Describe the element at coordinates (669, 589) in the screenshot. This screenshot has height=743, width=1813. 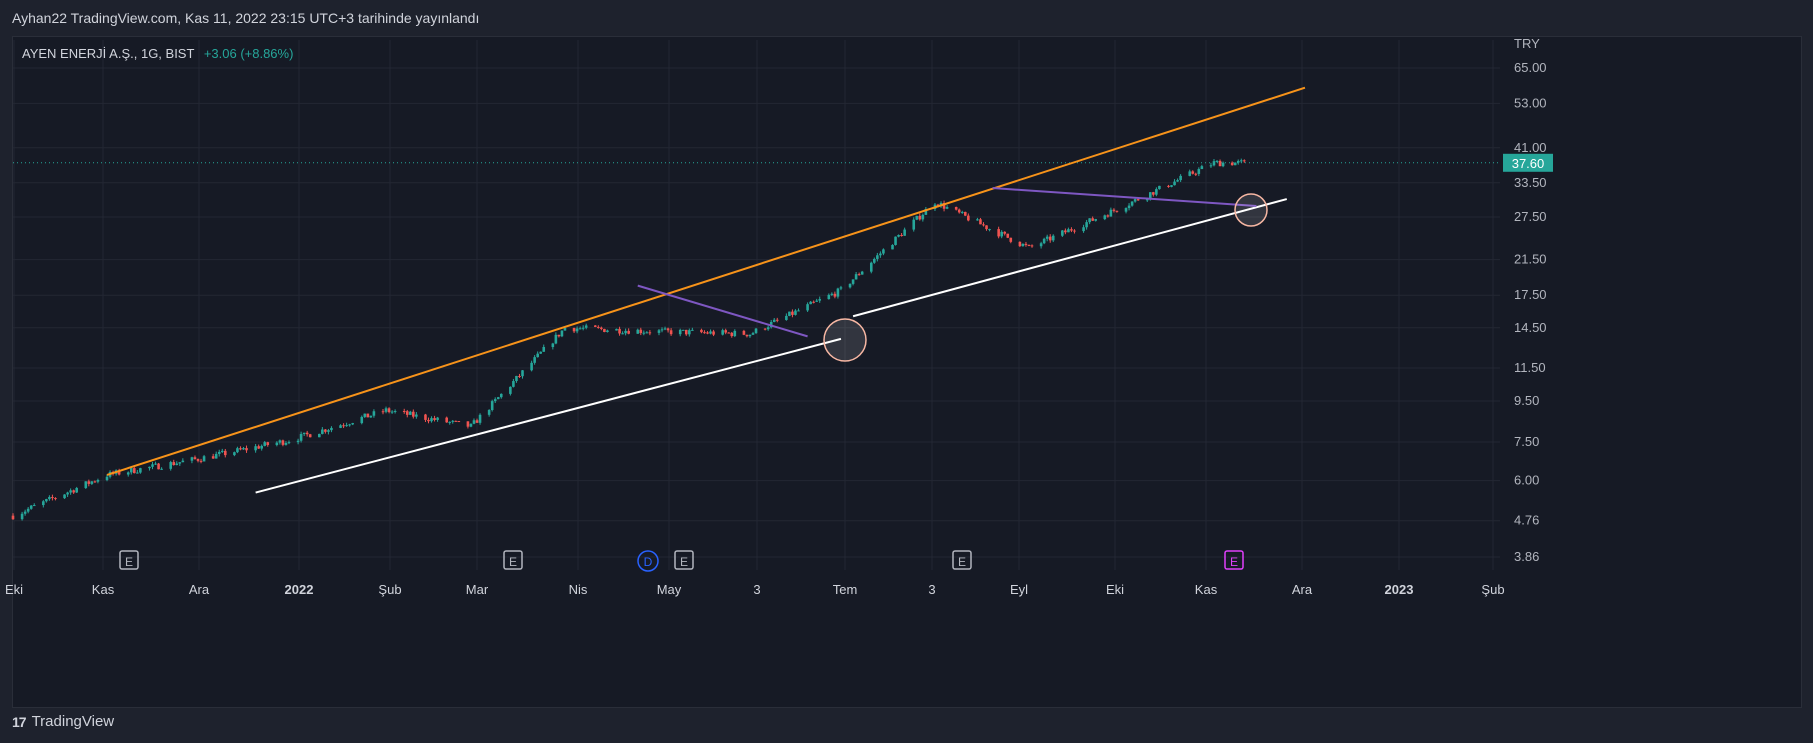
I see `x-tick-label: May` at that location.